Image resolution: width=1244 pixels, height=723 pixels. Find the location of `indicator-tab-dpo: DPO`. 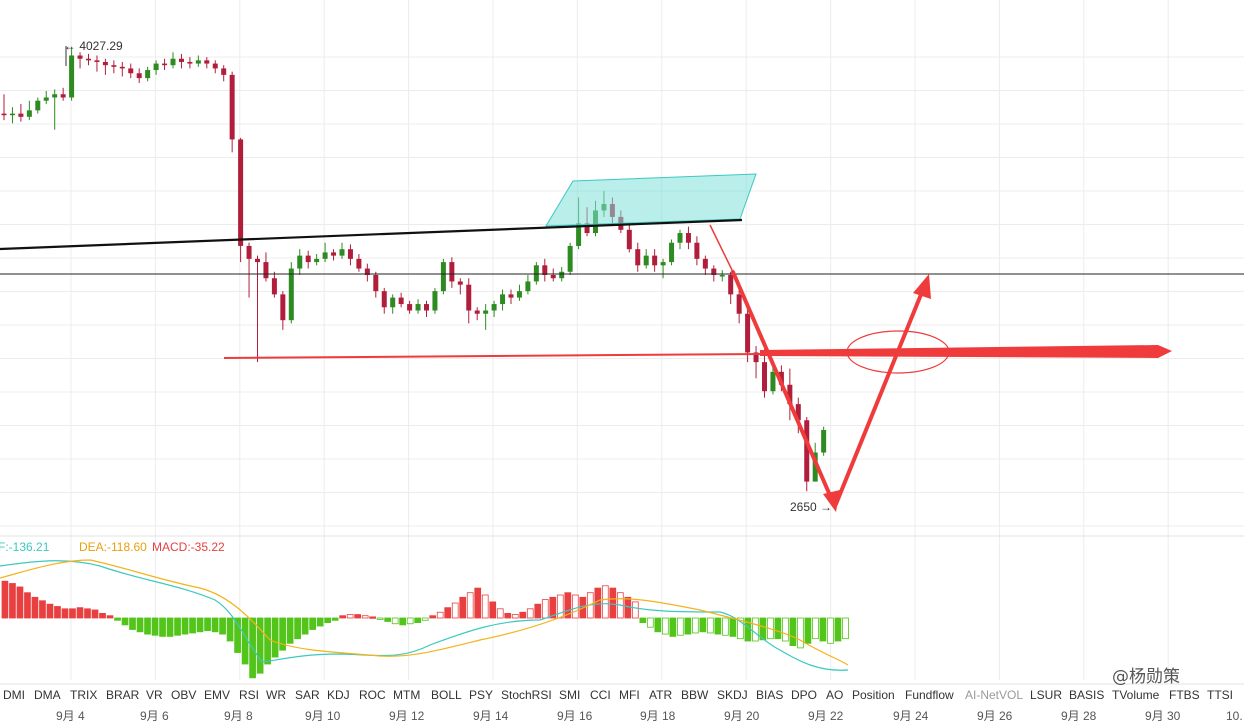

indicator-tab-dpo: DPO is located at coordinates (804, 695).